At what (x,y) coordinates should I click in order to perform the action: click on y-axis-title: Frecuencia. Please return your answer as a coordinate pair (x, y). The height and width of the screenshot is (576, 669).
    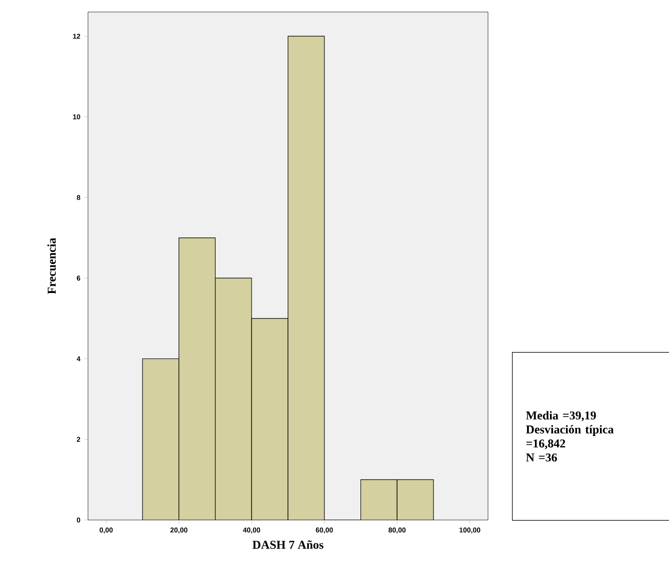
    Looking at the image, I should click on (51, 266).